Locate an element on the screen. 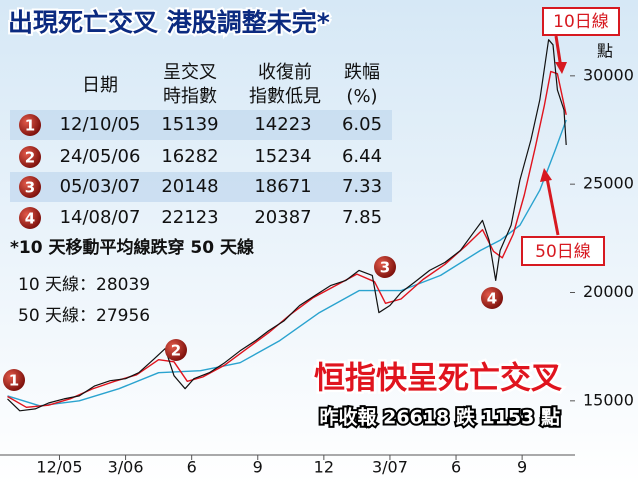  event-marker-label: 1 is located at coordinates (14, 381).